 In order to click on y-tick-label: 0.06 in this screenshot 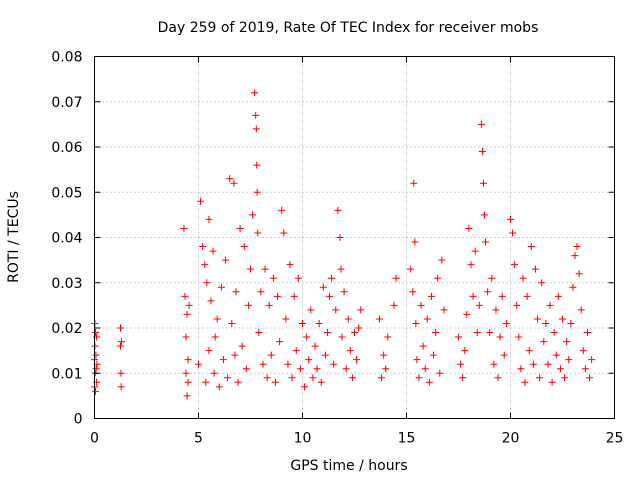, I will do `click(66, 148)`.